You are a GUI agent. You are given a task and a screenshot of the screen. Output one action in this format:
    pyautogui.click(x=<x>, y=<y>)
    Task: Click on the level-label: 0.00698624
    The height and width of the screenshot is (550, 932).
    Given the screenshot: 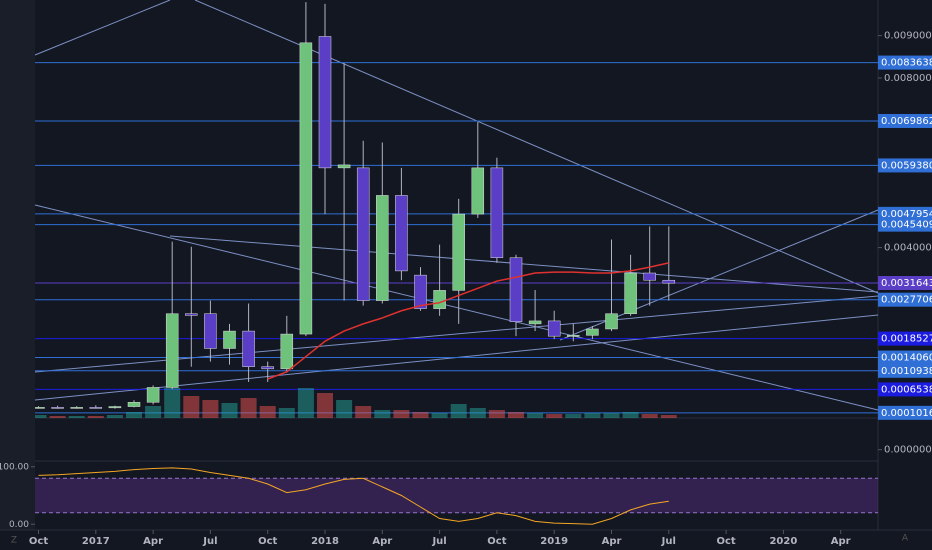 What is the action you would take?
    pyautogui.click(x=906, y=121)
    